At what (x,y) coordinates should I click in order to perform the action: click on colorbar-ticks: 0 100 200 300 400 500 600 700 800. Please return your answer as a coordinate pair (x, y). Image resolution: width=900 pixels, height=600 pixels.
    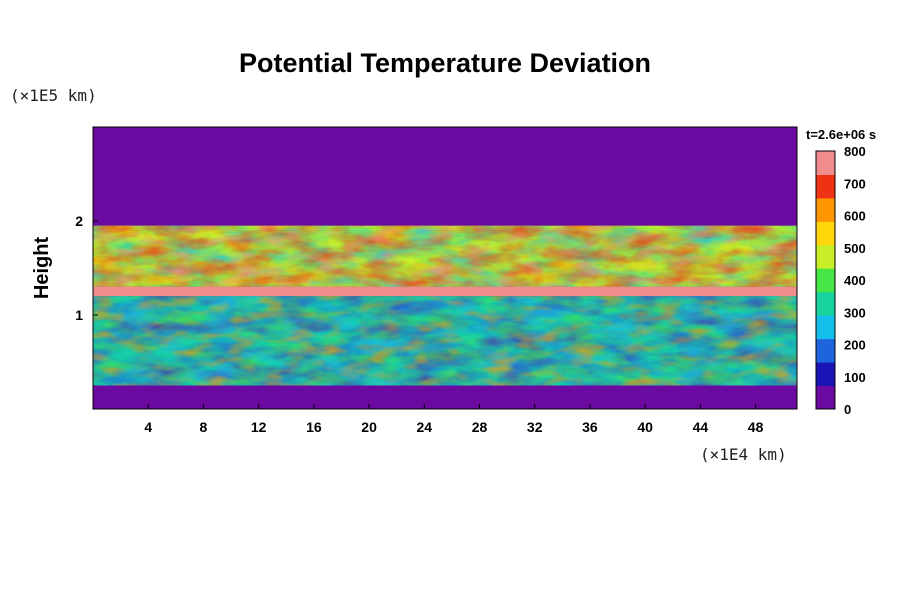
    Looking at the image, I should click on (855, 280).